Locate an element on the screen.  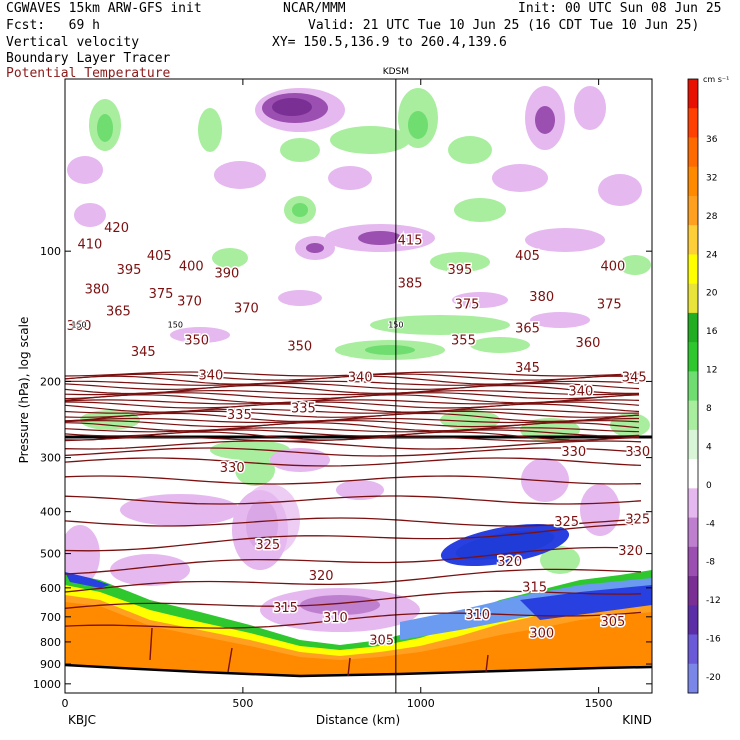
y-tick-label: 800 is located at coordinates (50, 642).